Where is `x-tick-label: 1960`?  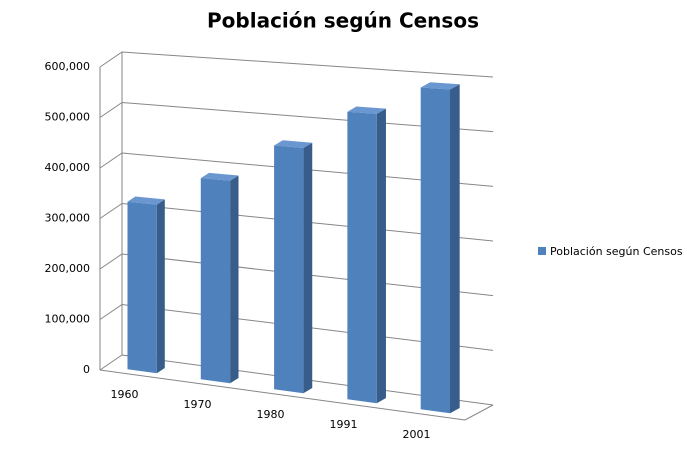 x-tick-label: 1960 is located at coordinates (125, 394).